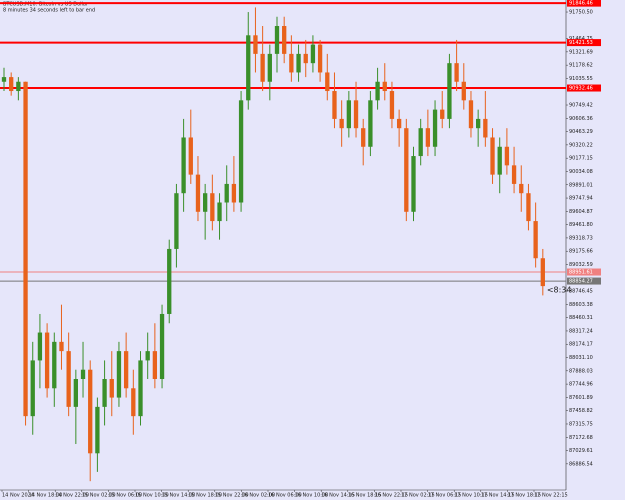  I want to click on y-tick-label: 89461.80, so click(581, 225).